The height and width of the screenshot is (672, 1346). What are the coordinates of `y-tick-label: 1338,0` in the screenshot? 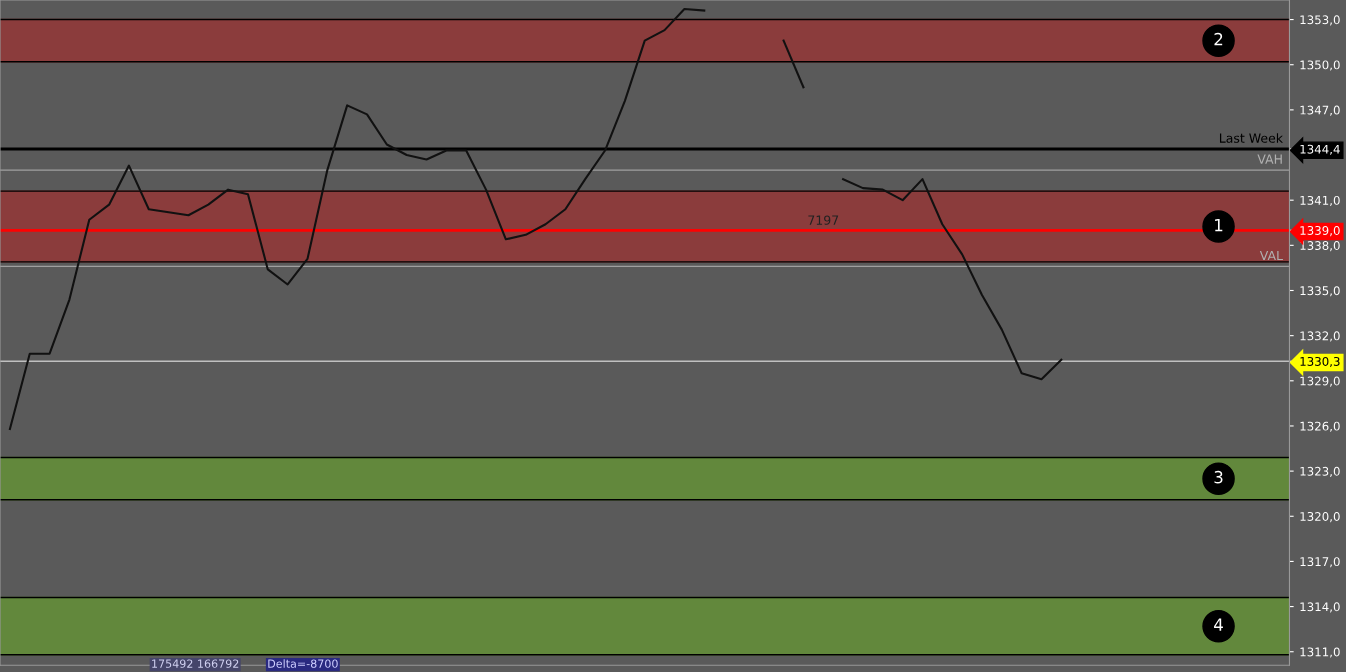 It's located at (1320, 246).